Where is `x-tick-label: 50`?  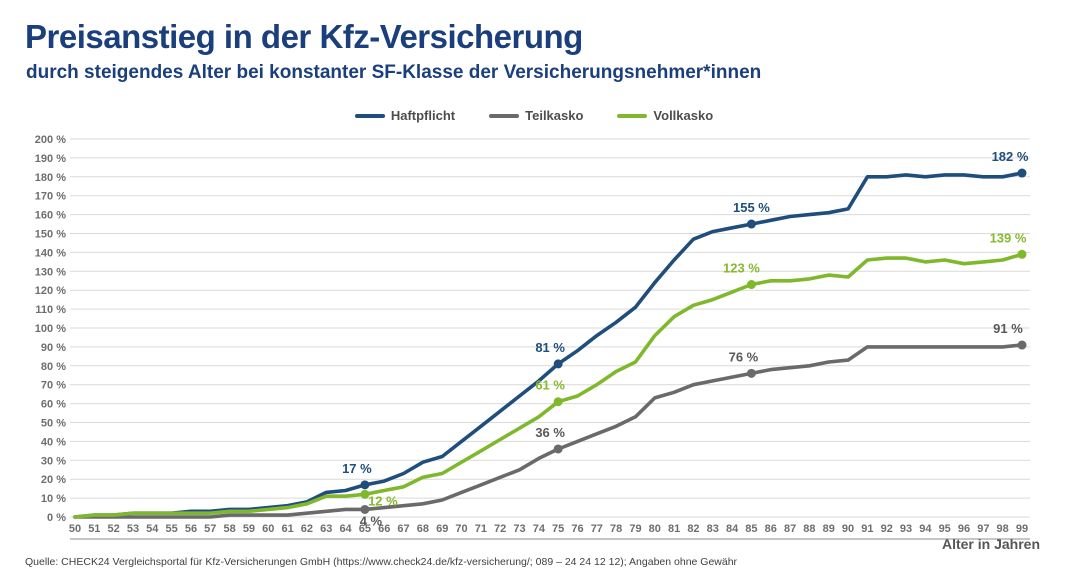
x-tick-label: 50 is located at coordinates (75, 529).